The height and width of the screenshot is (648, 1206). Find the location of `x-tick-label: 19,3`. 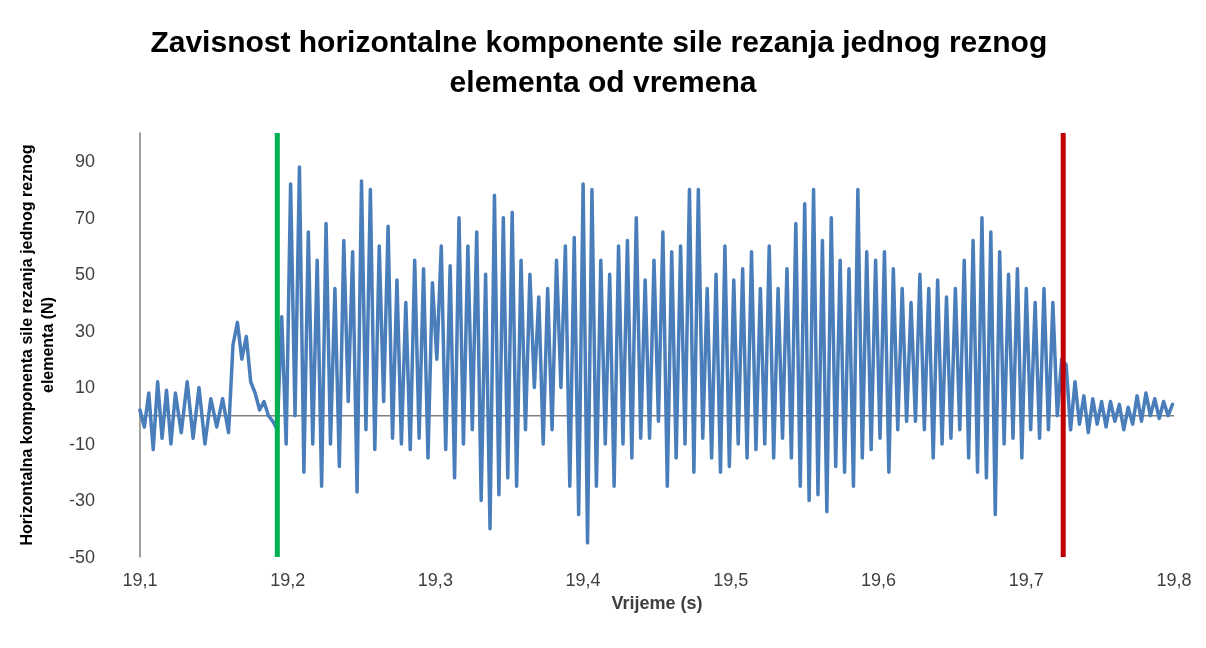

x-tick-label: 19,3 is located at coordinates (435, 580).